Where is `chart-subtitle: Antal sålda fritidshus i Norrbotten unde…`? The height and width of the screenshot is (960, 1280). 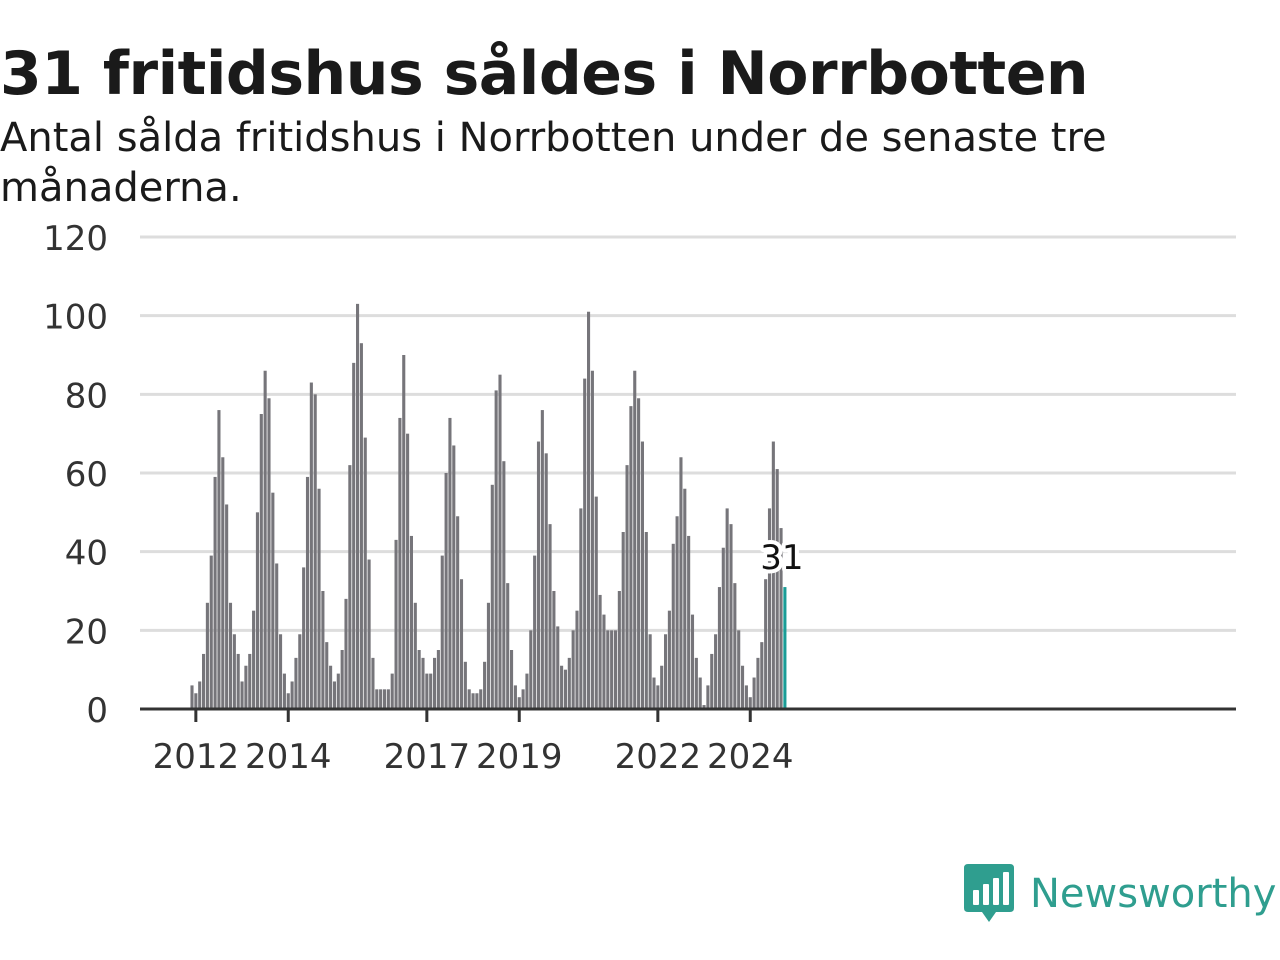 chart-subtitle: Antal sålda fritidshus i Norrbotten unde… is located at coordinates (553, 163).